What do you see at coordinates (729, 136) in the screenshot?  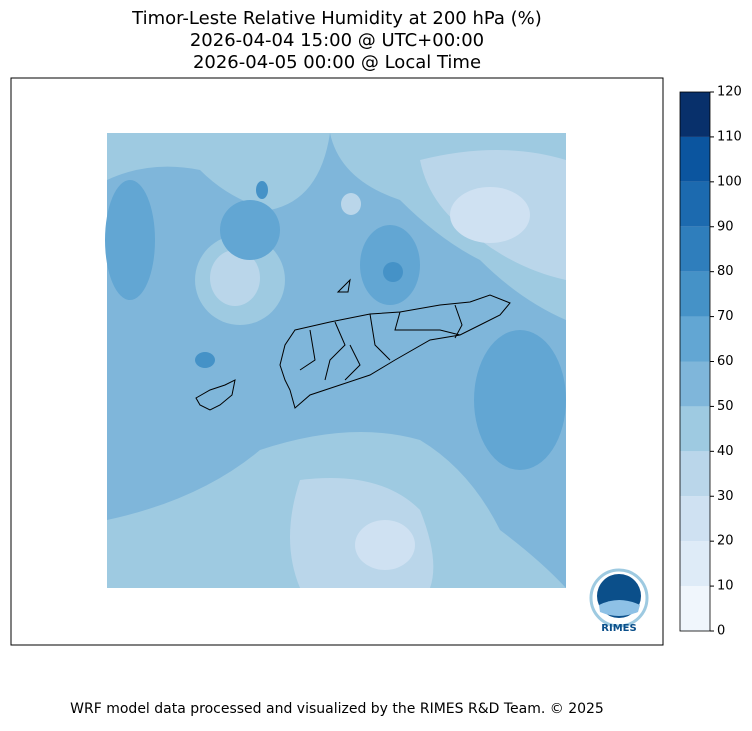 I see `colorbar-tick-label: 110` at bounding box center [729, 136].